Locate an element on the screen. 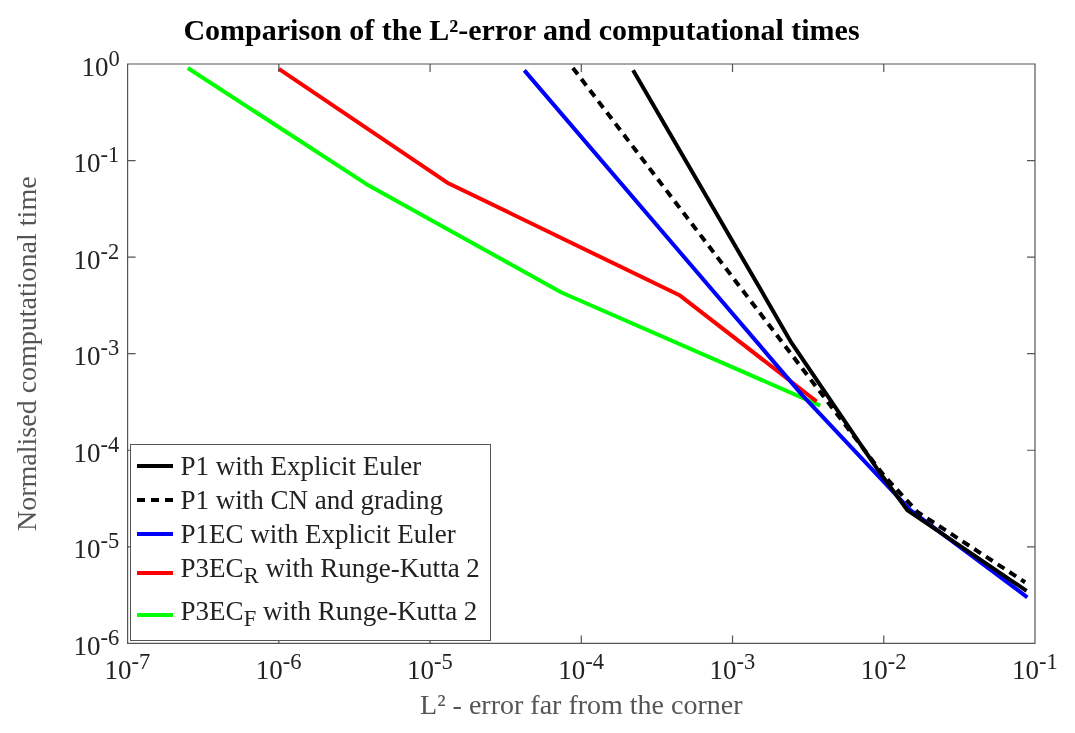 This screenshot has height=733, width=1075. y-tick-label: 10$^{-5}$ is located at coordinates (96, 546).